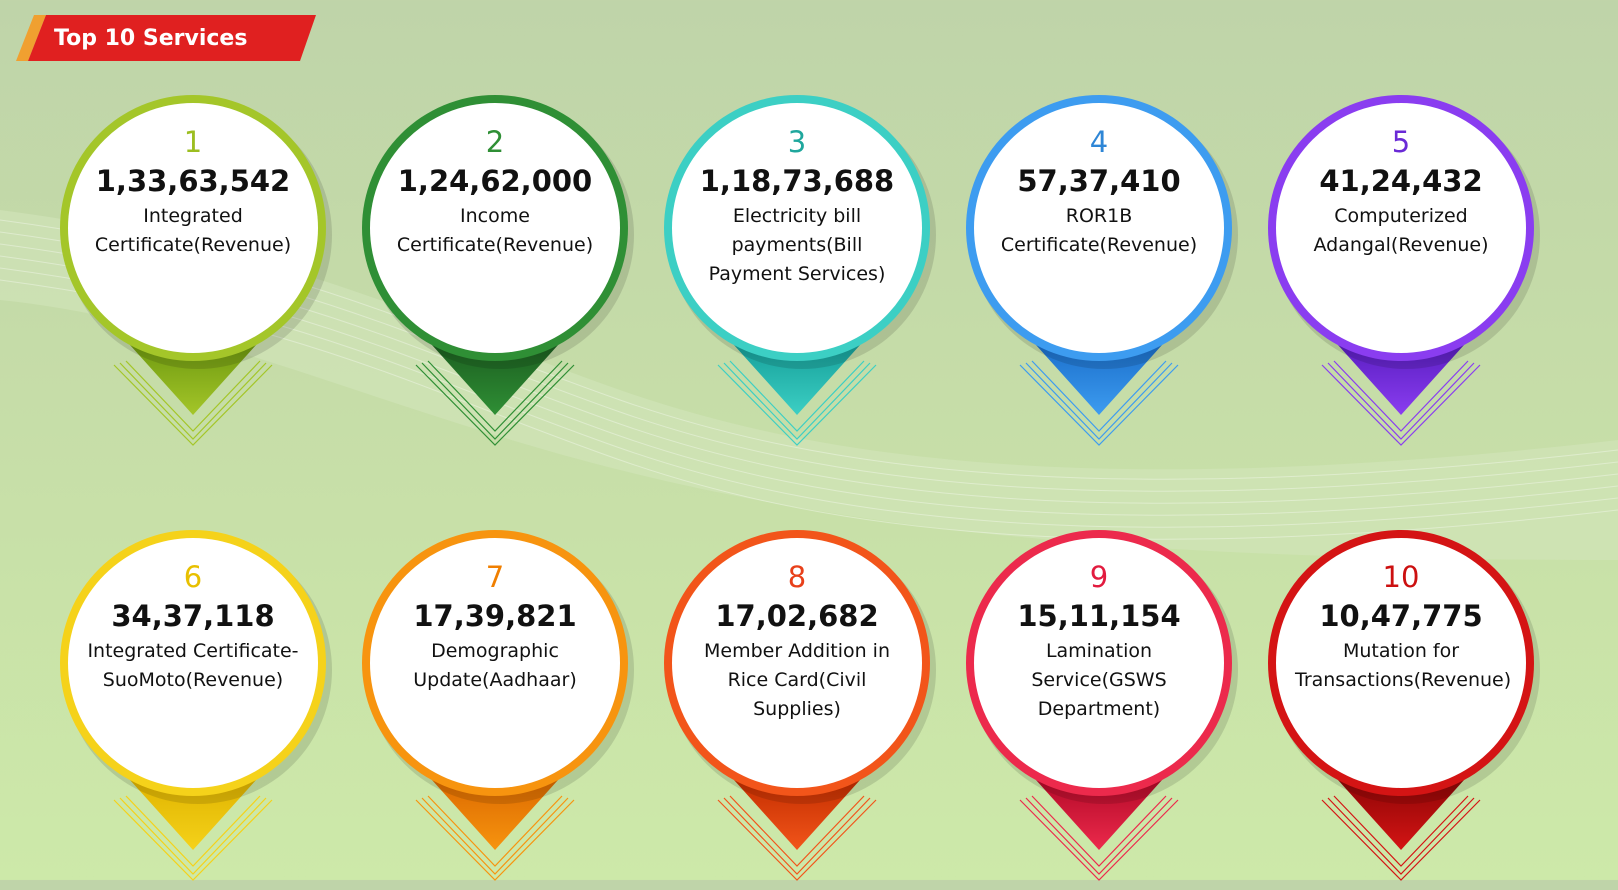 The image size is (1618, 890). Describe the element at coordinates (193, 142) in the screenshot. I see `service-rank: 1` at that location.